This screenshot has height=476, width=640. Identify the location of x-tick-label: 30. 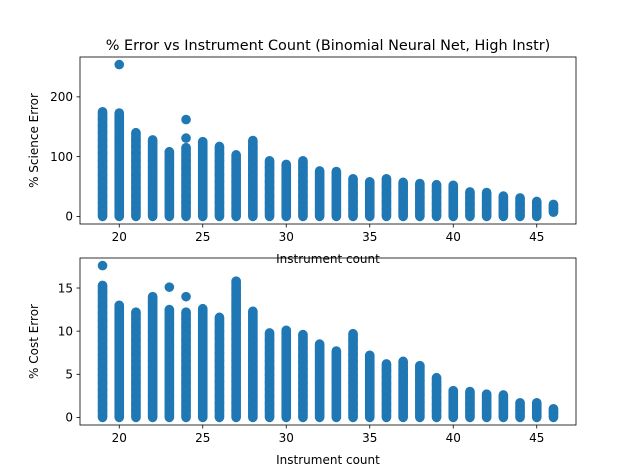
(286, 438).